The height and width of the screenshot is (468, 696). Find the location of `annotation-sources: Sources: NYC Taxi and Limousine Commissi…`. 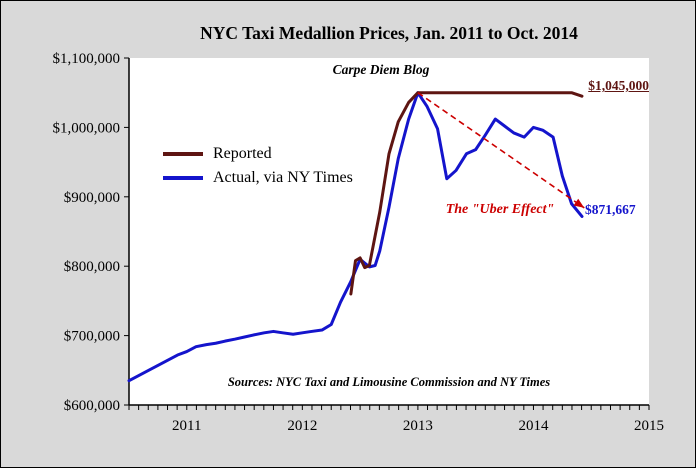

annotation-sources: Sources: NYC Taxi and Limousine Commissi… is located at coordinates (389, 382).